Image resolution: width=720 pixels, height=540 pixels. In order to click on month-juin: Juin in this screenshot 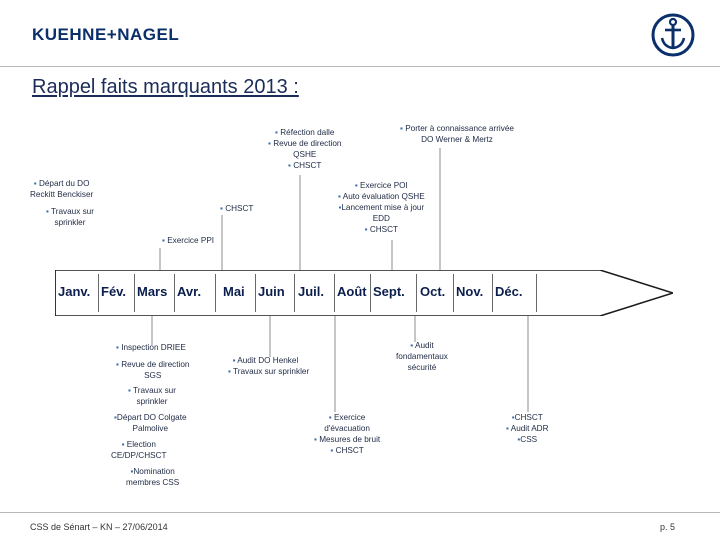, I will do `click(271, 291)`.